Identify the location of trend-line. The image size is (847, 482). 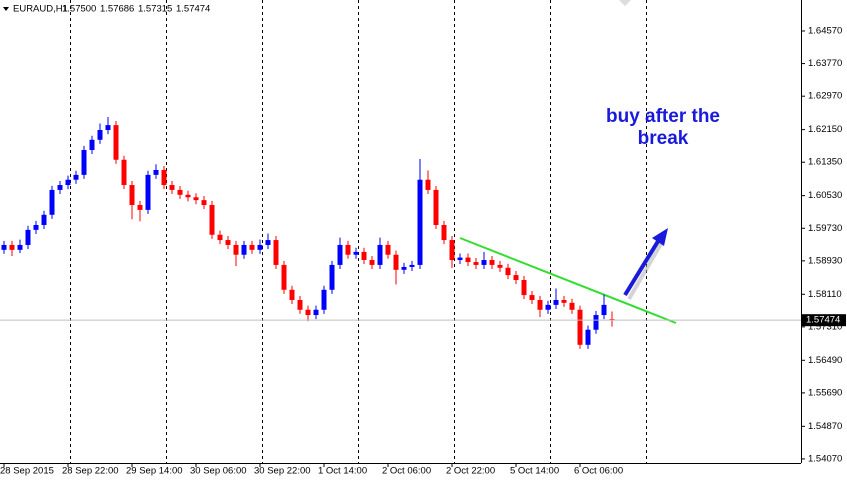
(568, 280).